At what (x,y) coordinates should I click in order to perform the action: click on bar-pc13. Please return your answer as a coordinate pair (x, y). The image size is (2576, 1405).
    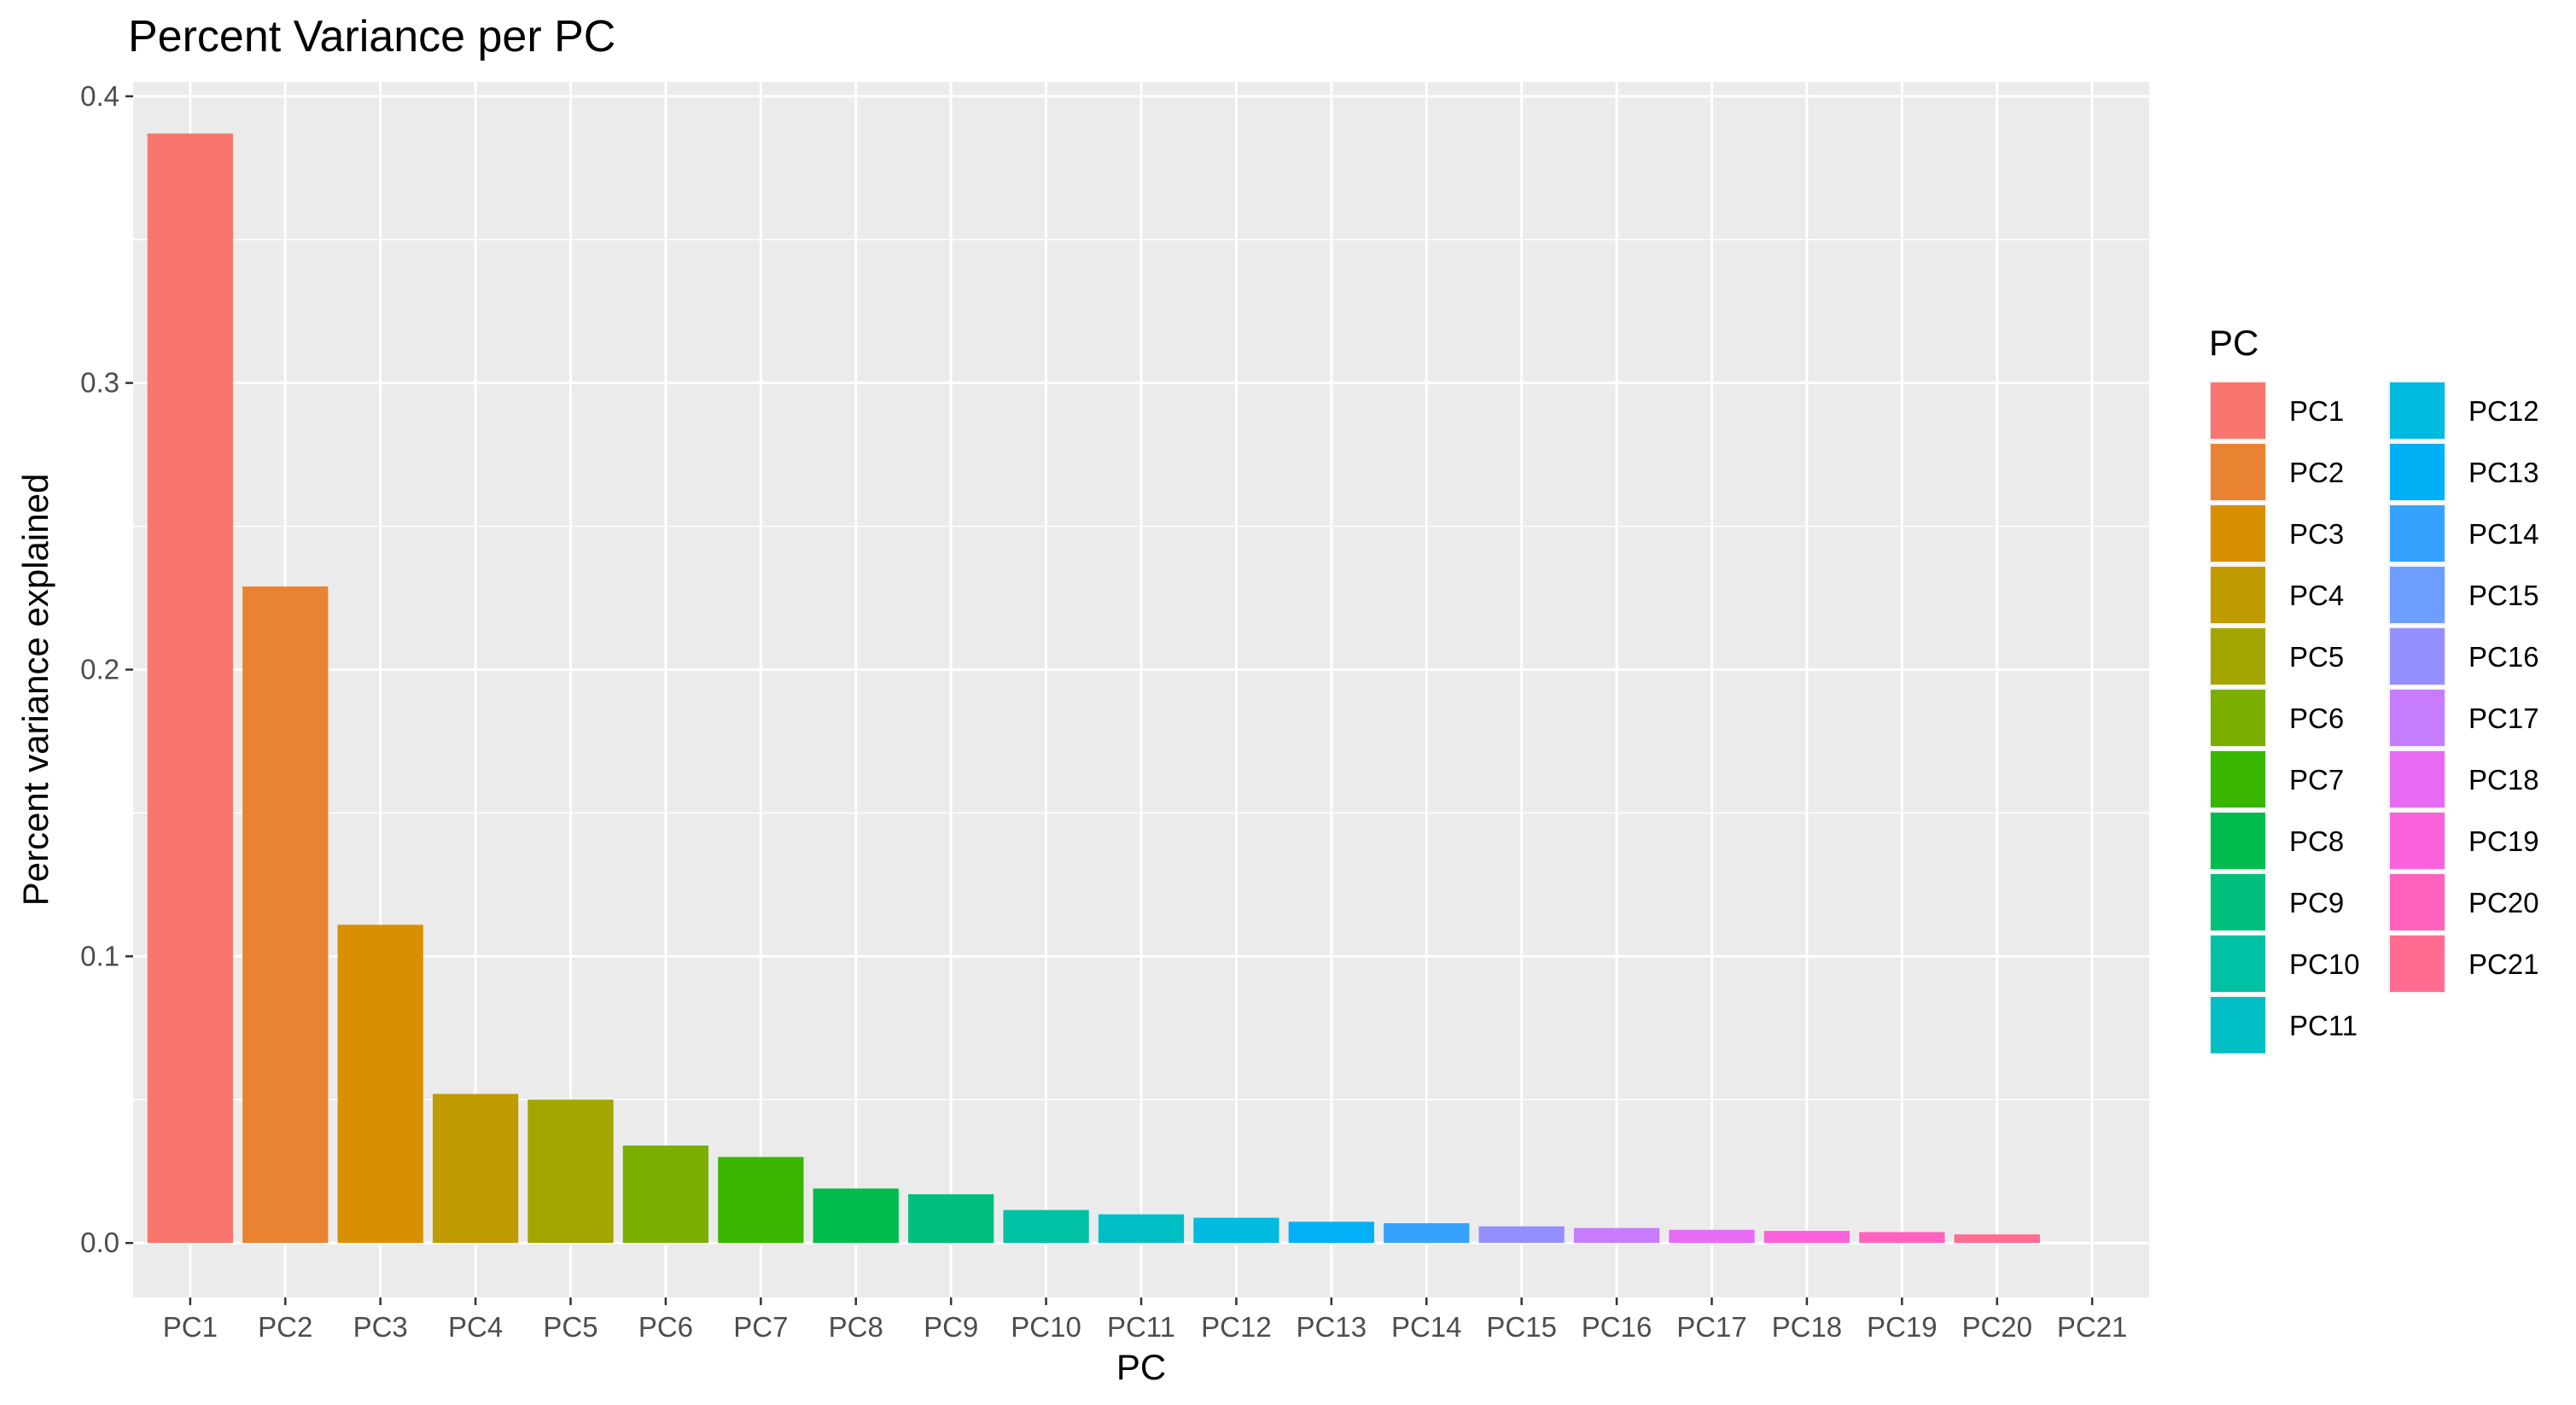
    Looking at the image, I should click on (1331, 1232).